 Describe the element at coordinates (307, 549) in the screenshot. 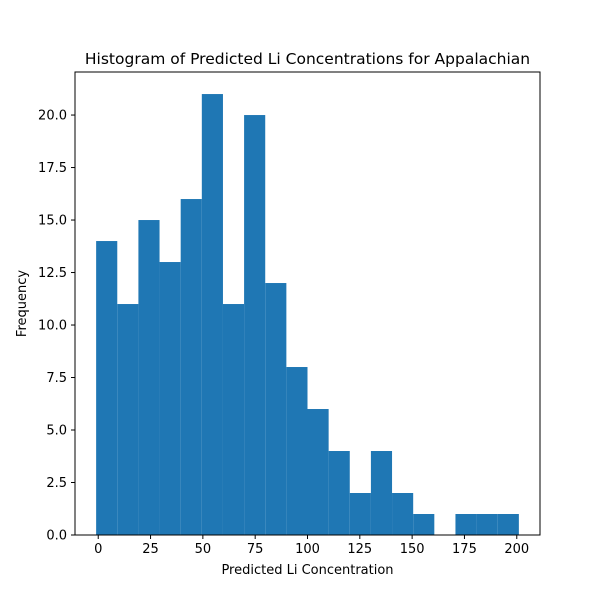

I see `x-tick-label: 100` at that location.